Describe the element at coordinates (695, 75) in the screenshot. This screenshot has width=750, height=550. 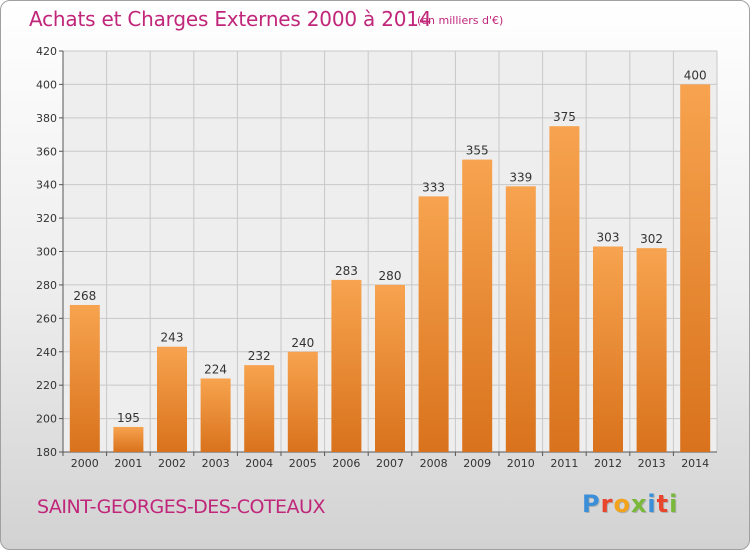
I see `data-label-2014: 400` at that location.